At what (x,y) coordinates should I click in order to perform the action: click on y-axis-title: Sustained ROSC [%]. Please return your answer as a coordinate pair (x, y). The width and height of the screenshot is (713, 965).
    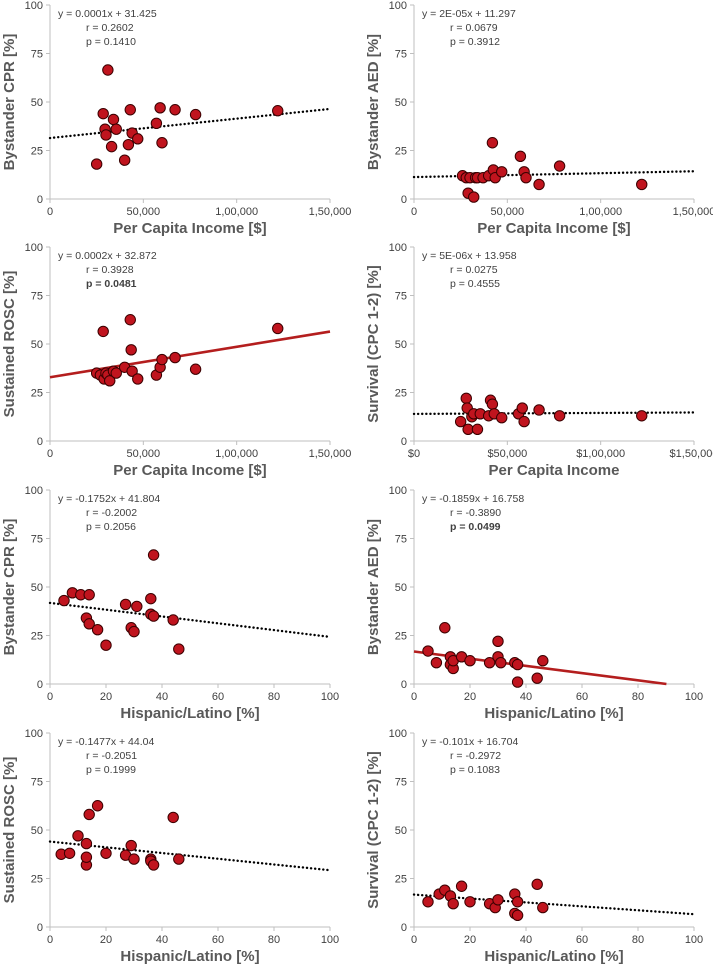
    Looking at the image, I should click on (9, 830).